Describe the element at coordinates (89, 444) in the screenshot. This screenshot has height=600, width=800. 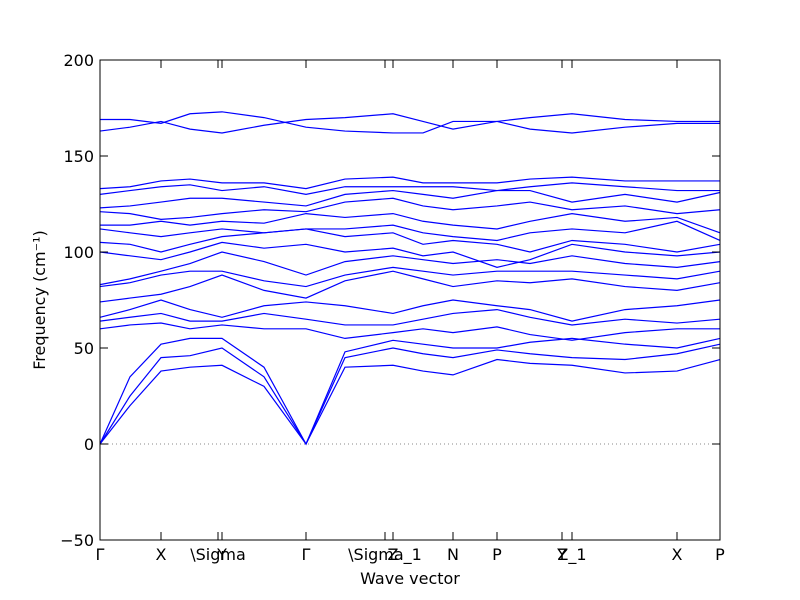
I see `y-tick-label: 0` at that location.